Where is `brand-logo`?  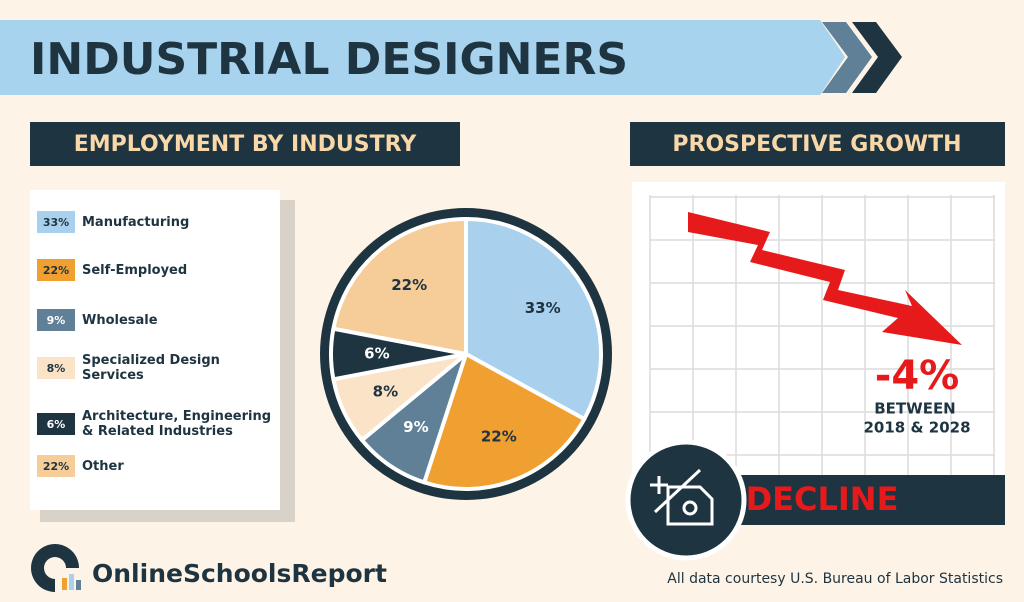 brand-logo is located at coordinates (56, 568).